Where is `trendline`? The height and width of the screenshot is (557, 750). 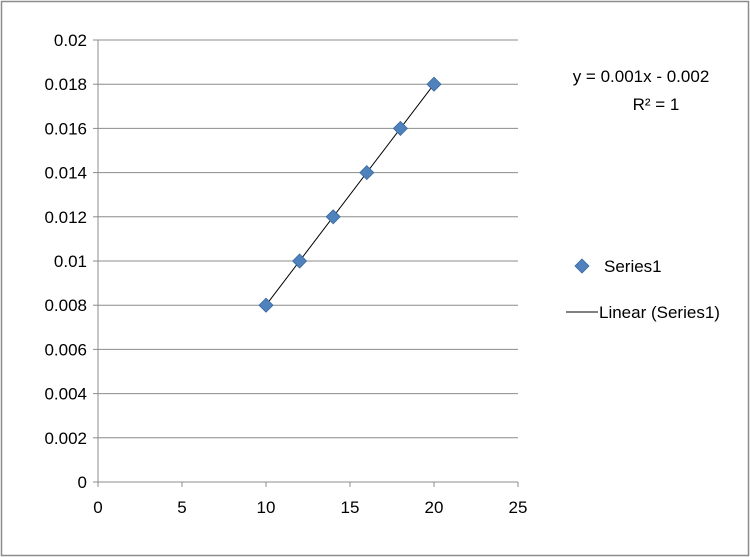 trendline is located at coordinates (350, 194).